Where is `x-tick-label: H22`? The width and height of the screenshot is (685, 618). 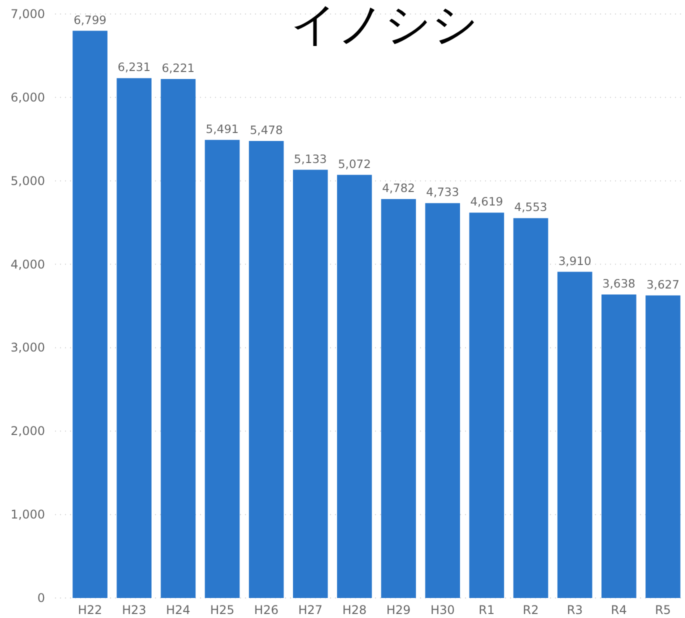
x-tick-label: H22 is located at coordinates (90, 610).